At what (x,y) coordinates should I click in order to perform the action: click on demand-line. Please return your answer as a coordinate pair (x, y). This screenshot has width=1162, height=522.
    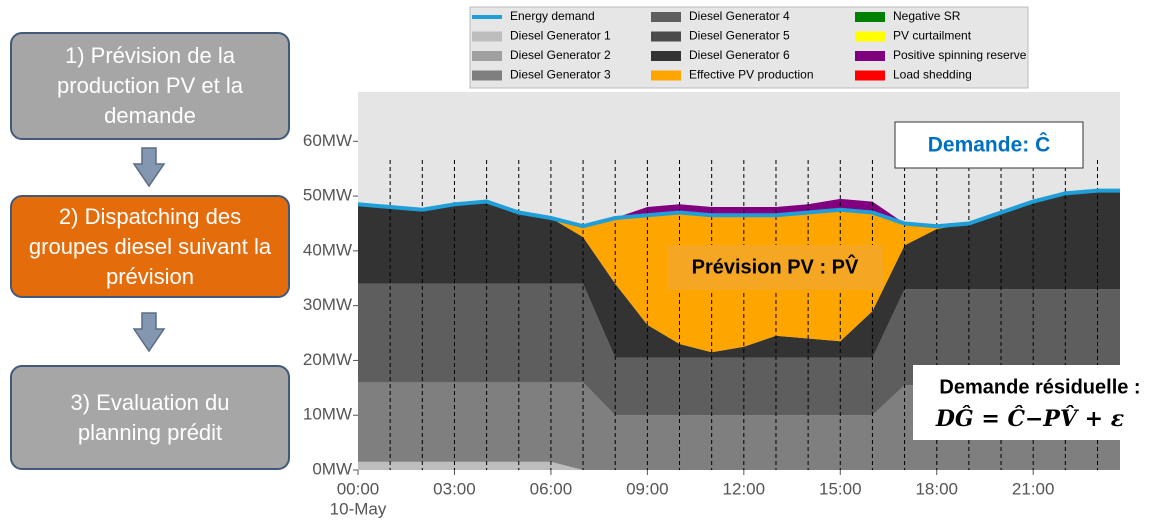
    Looking at the image, I should click on (738, 208).